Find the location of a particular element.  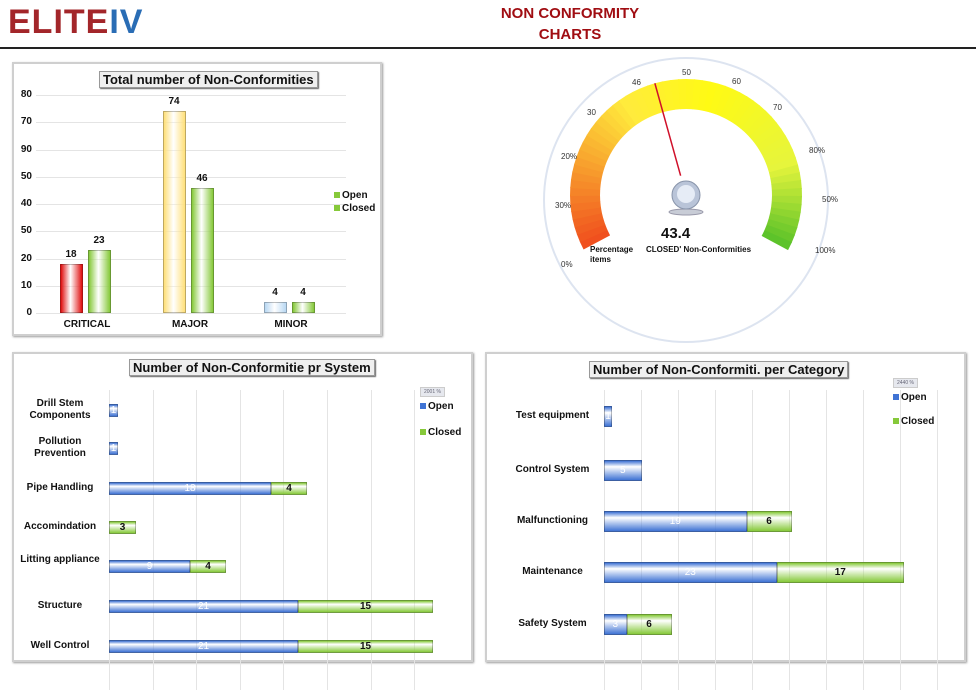

y-tick-label: 70 is located at coordinates (26, 122).